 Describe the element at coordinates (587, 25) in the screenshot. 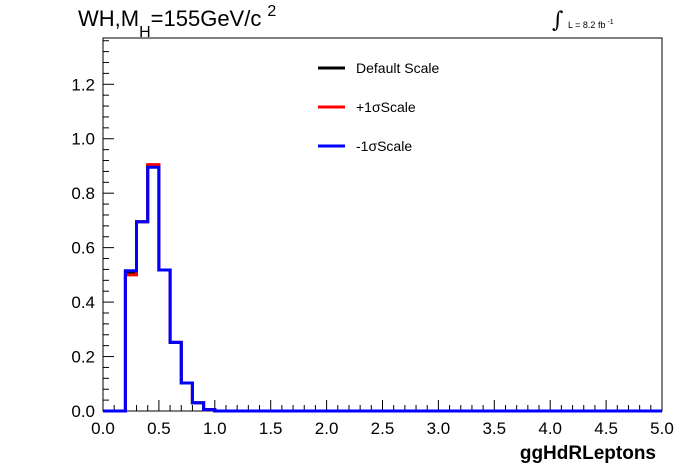

I see `luminosity-value: L = 8.2 fb` at that location.